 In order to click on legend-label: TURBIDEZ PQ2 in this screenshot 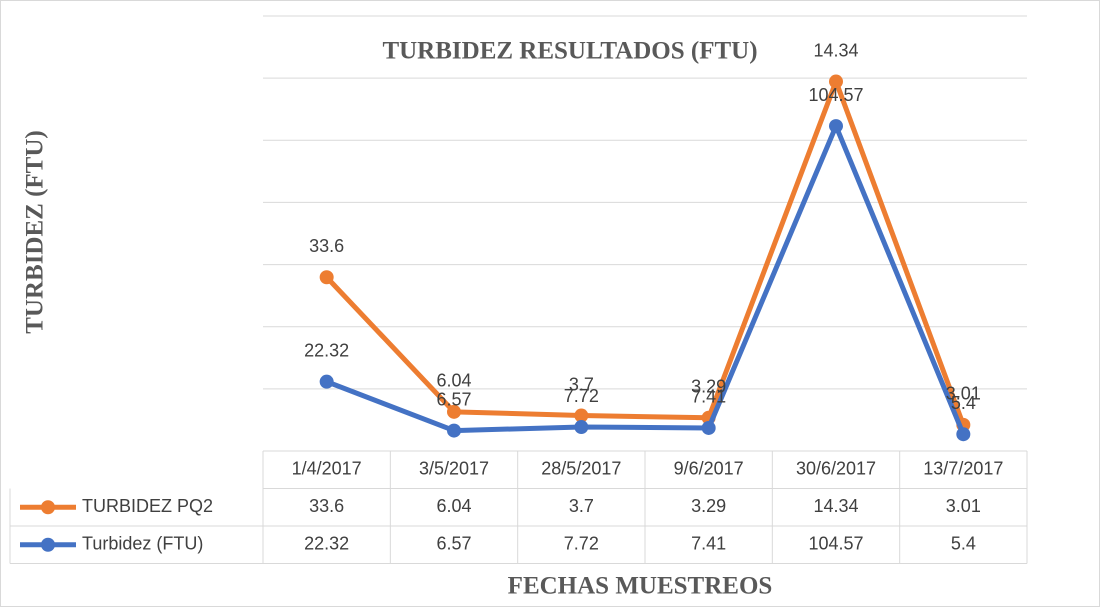, I will do `click(147, 506)`.